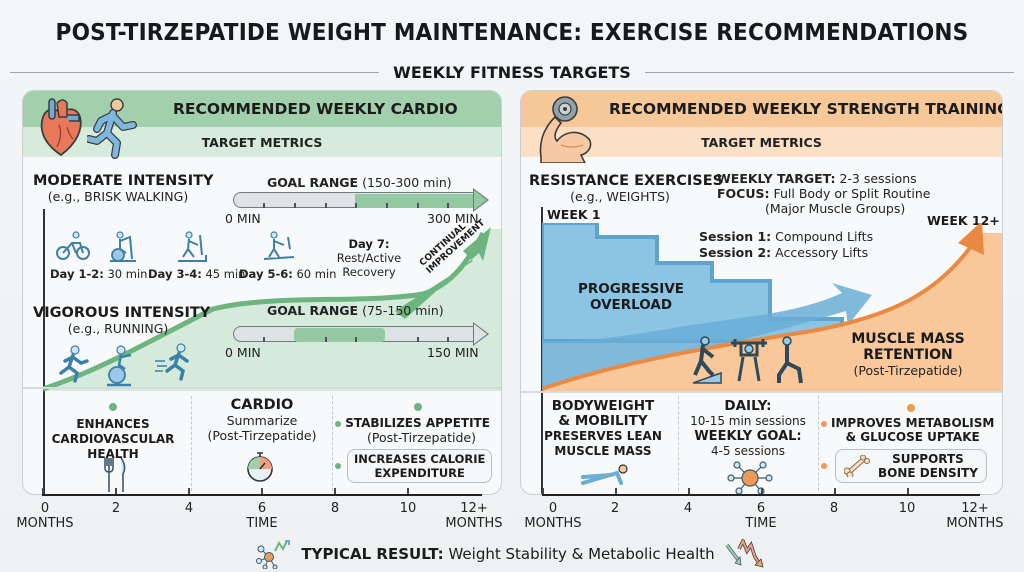  I want to click on moderate-goal-fill, so click(415, 201).